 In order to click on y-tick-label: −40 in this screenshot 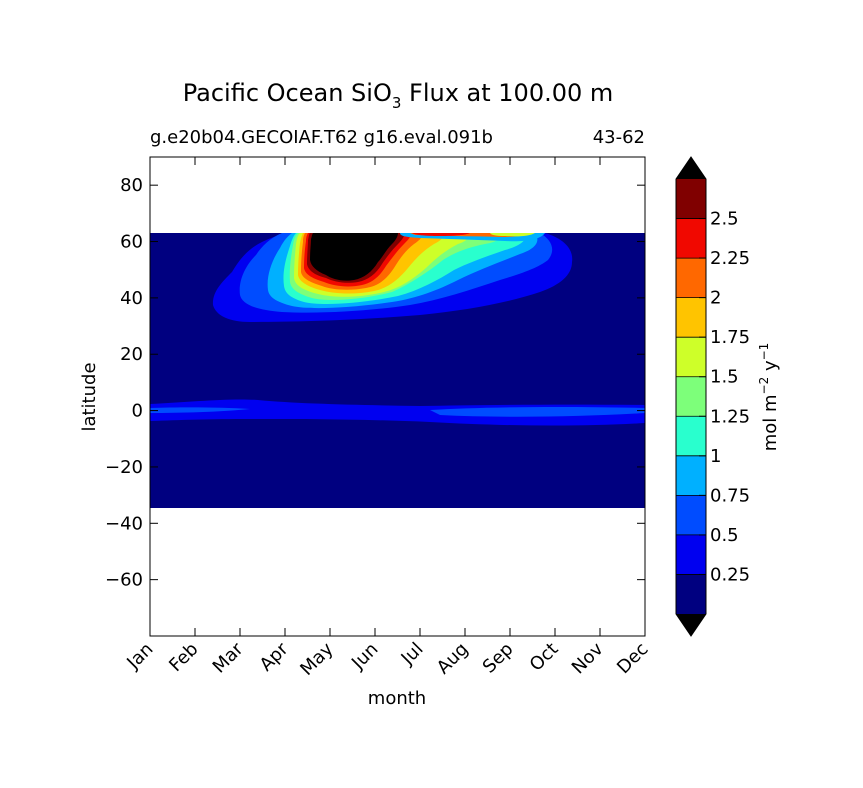, I will do `click(124, 523)`.